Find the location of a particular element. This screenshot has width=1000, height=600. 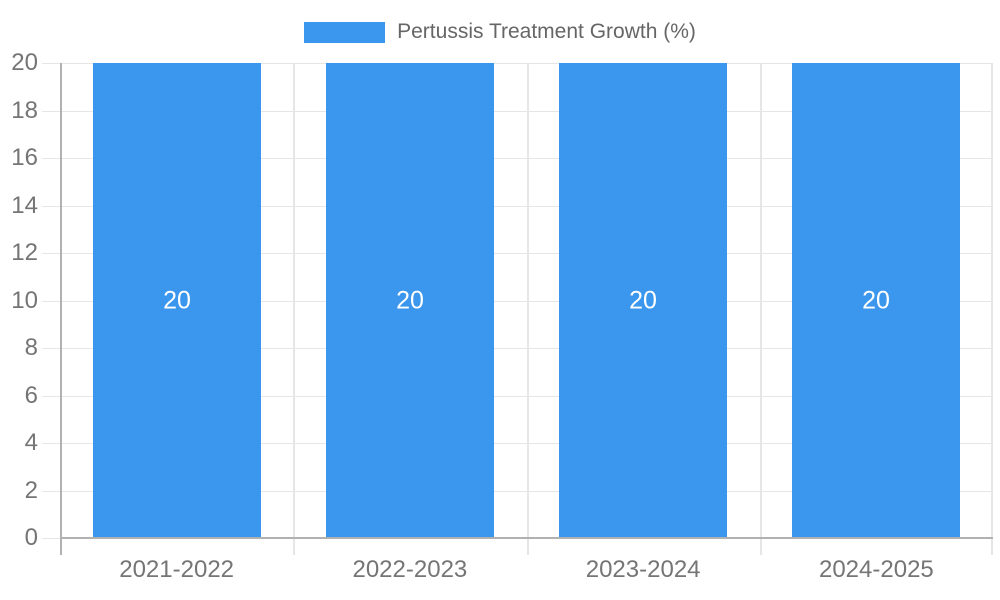

y-axis-tick-label: 20 is located at coordinates (24, 62).